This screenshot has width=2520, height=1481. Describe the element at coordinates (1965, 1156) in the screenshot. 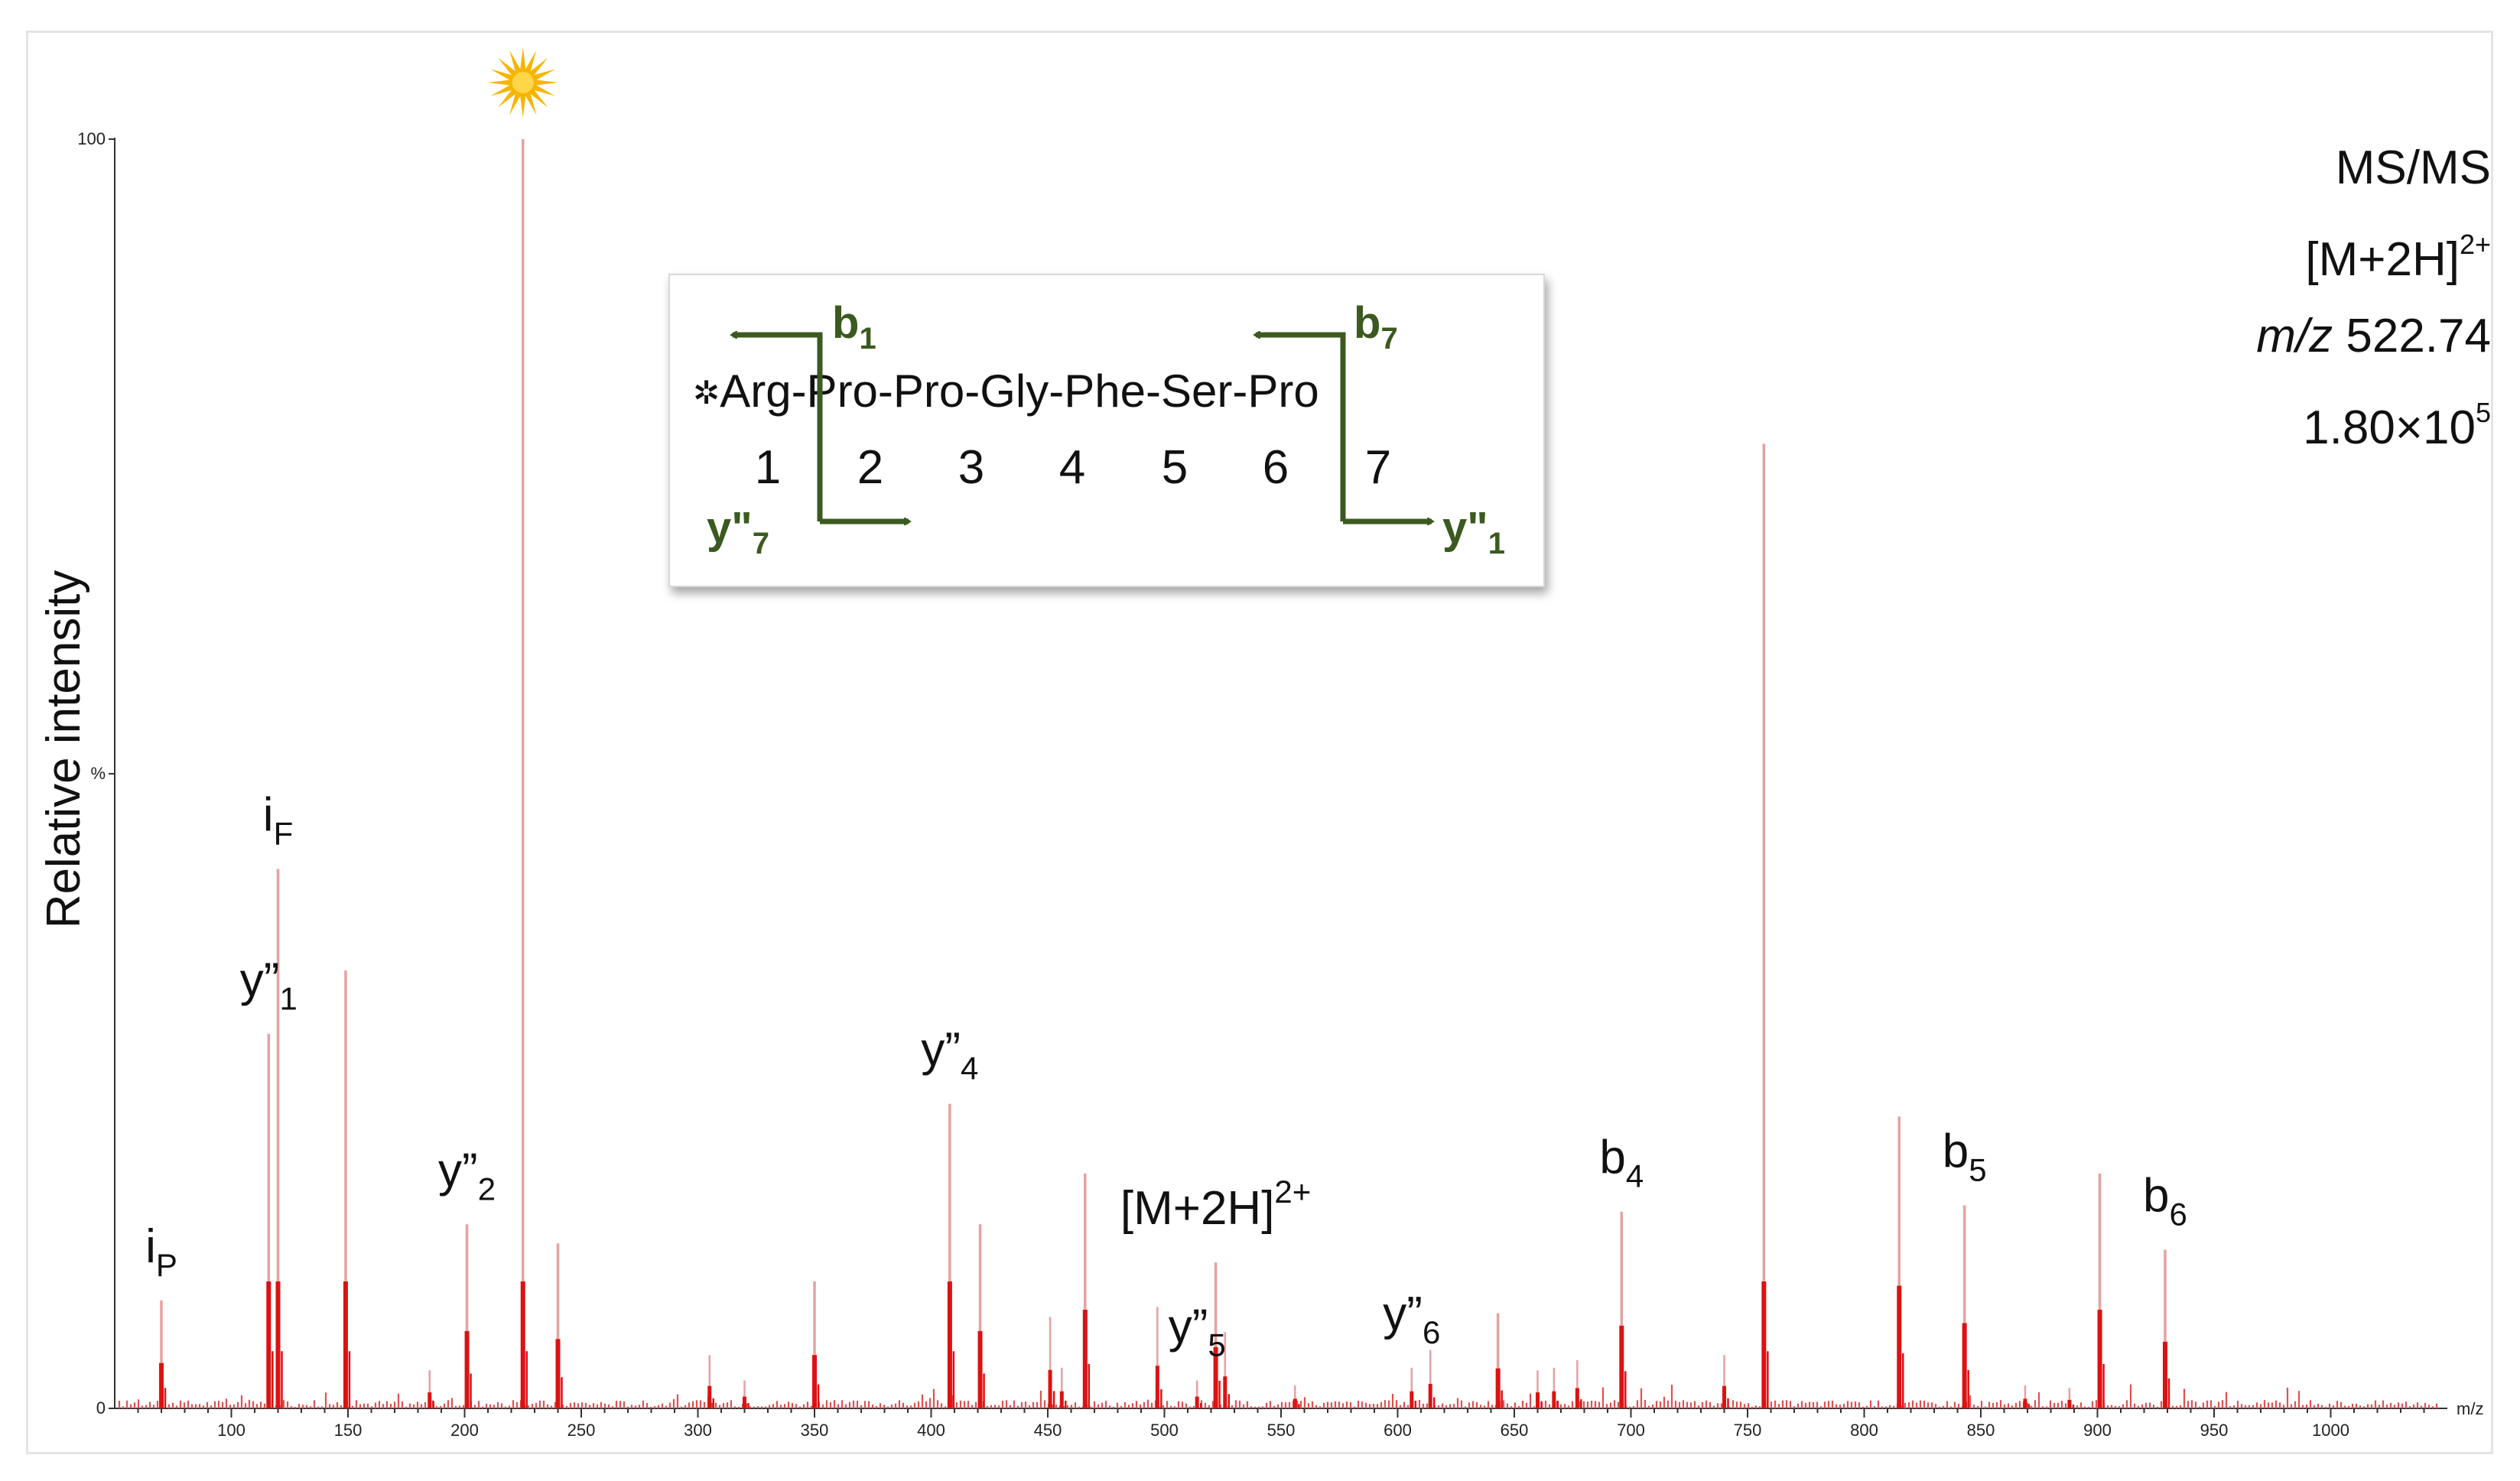

I see `peak-label: b5` at that location.